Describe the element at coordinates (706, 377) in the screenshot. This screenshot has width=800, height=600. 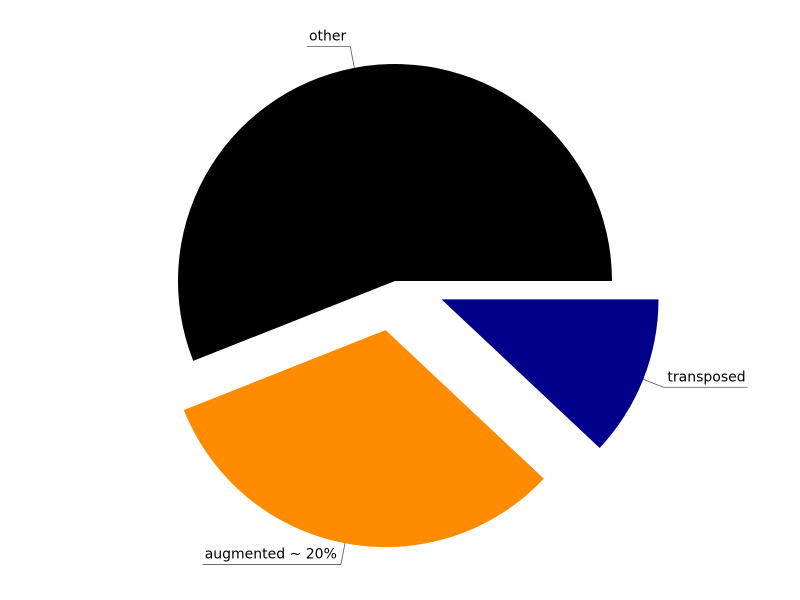
I see `slice-label-transposed: transposed` at that location.